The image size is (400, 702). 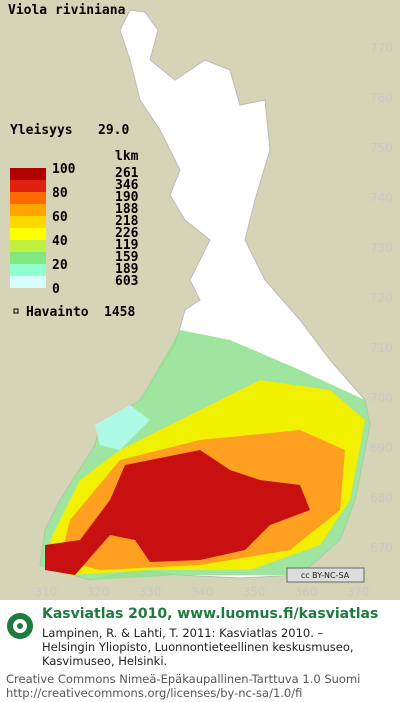 I want to click on count-label: 603, so click(x=126, y=281).